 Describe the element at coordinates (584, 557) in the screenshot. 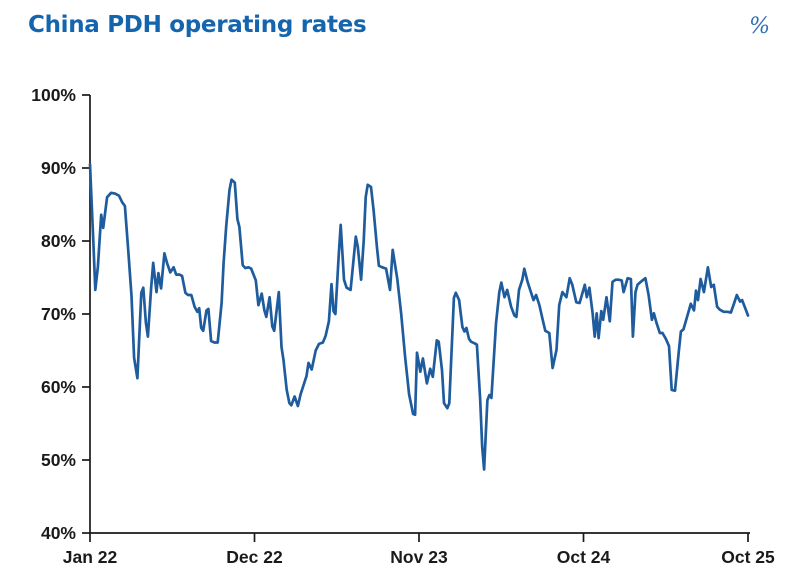

I see `x-axis-tick-label: Oct 24` at that location.